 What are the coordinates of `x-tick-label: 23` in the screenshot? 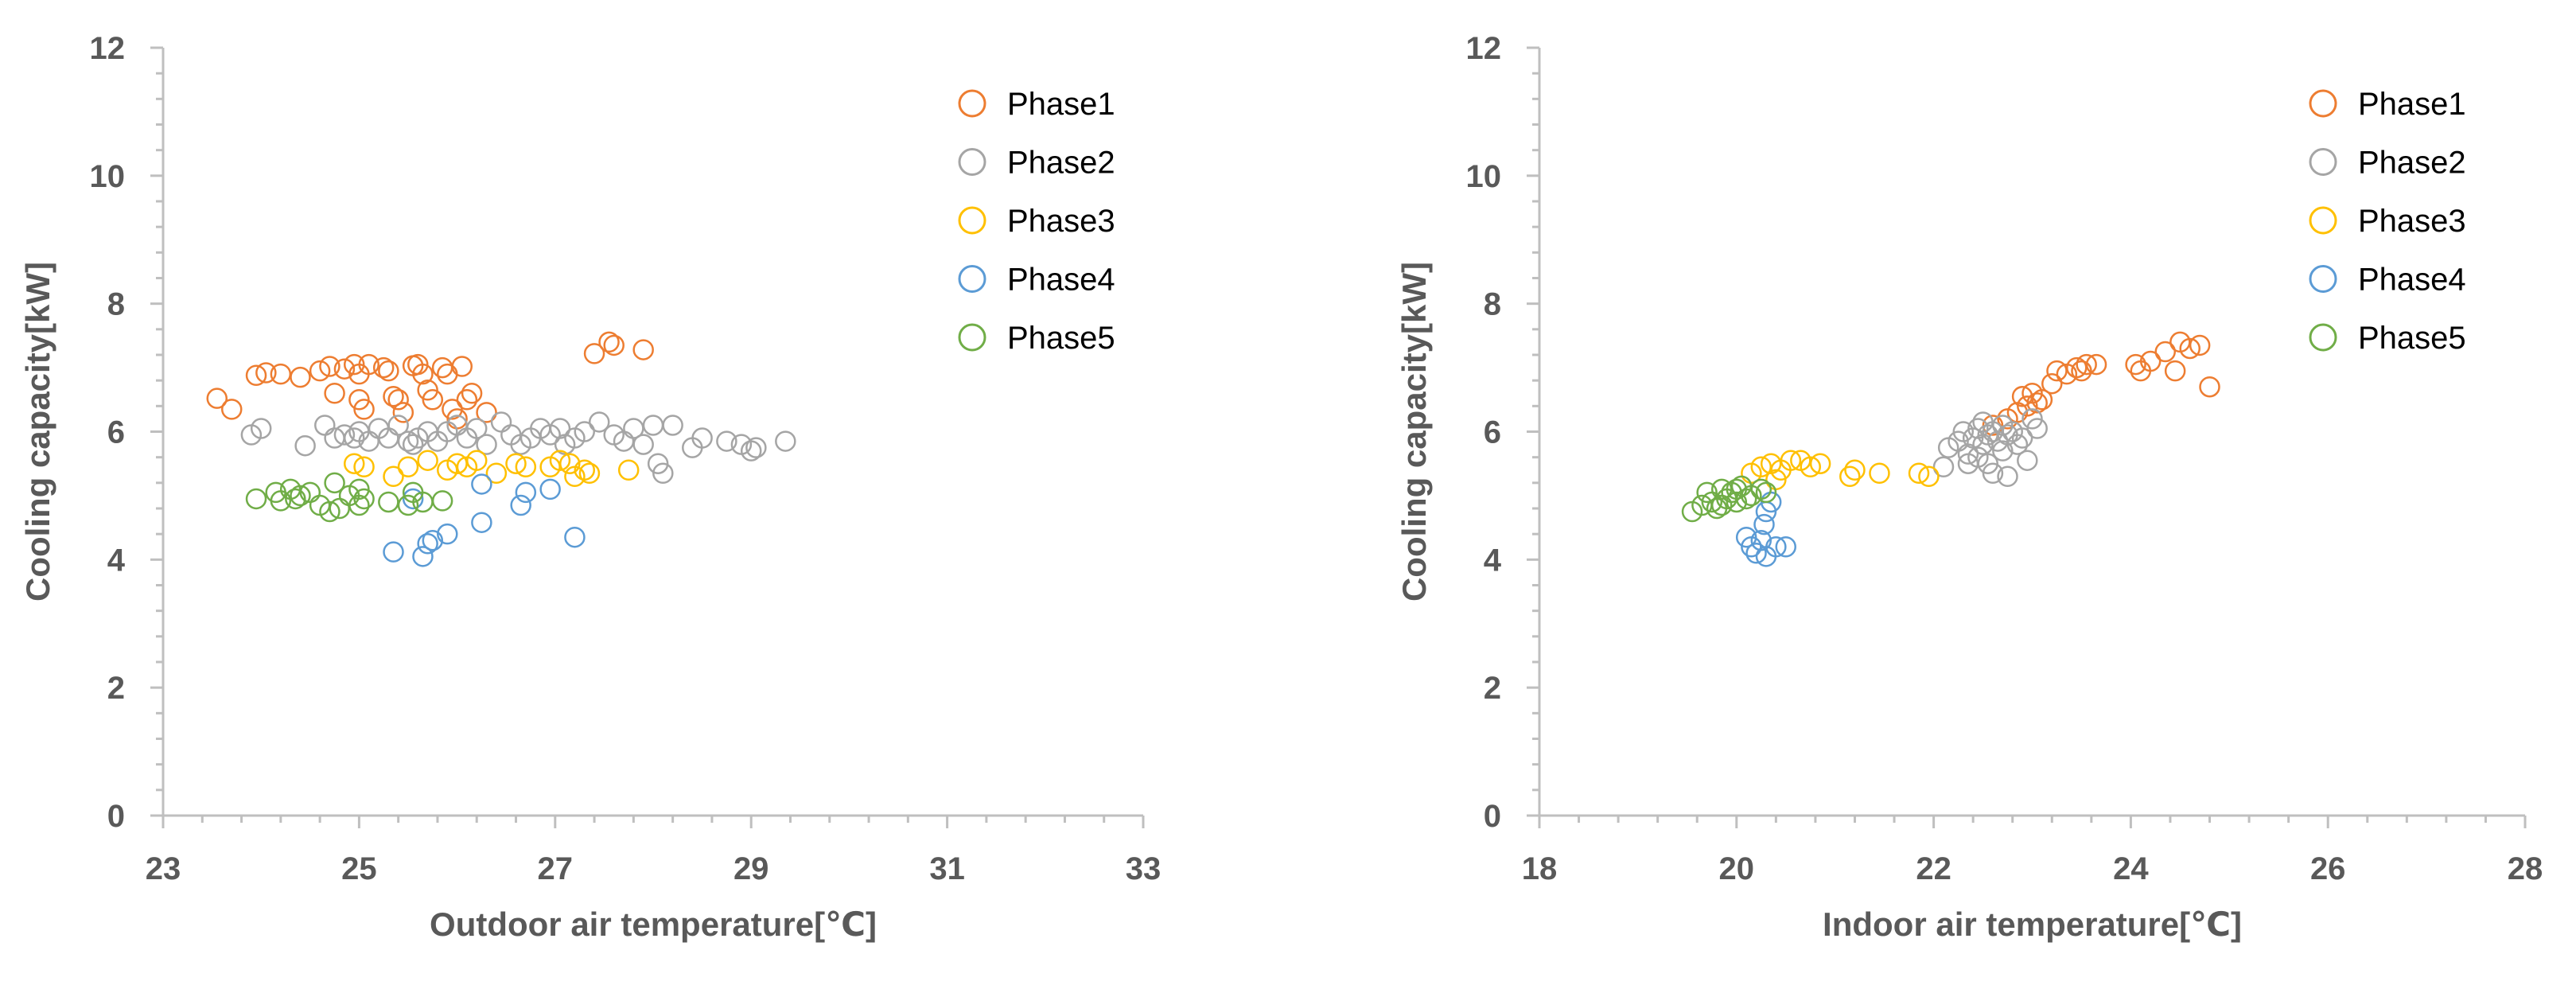 It's located at (164, 868).